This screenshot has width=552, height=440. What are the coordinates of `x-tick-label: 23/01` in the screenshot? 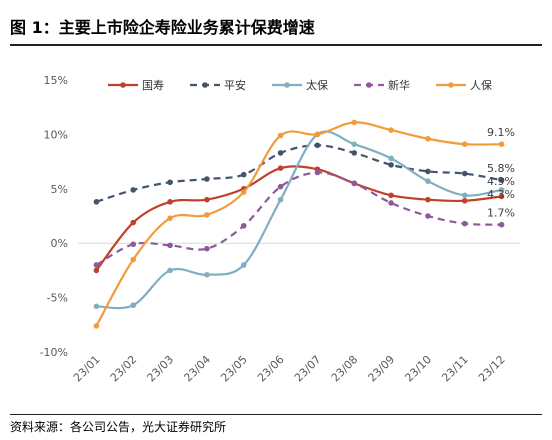 It's located at (87, 369).